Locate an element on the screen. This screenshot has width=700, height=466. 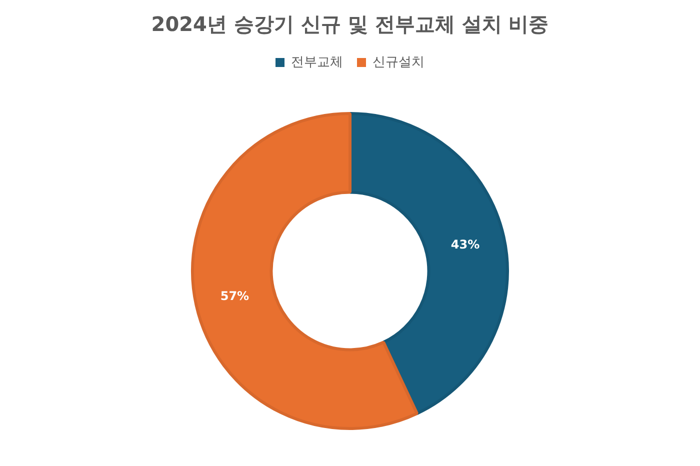
legend-label: 신규설치 is located at coordinates (398, 62).